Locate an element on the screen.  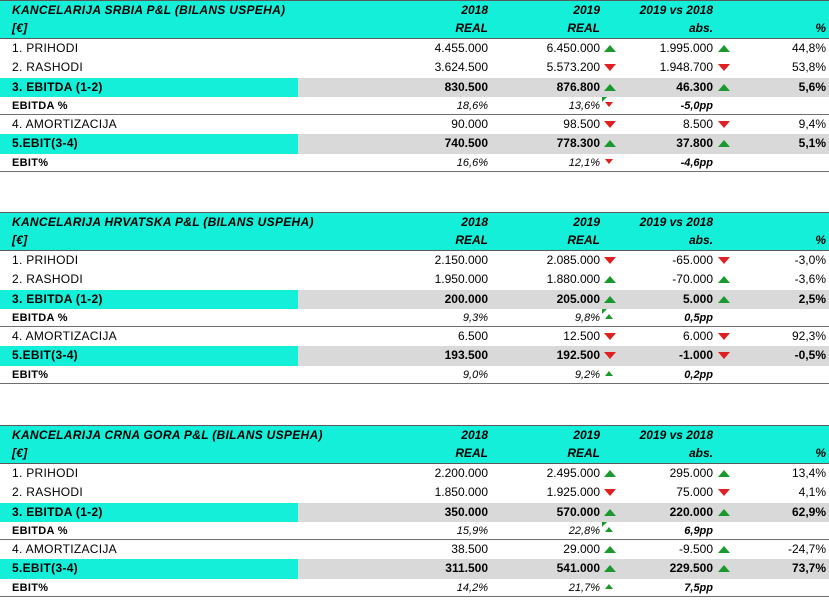
section-title: KANCELARIJA SRBIA P&L (BILANS USPEHA) is located at coordinates (149, 10).